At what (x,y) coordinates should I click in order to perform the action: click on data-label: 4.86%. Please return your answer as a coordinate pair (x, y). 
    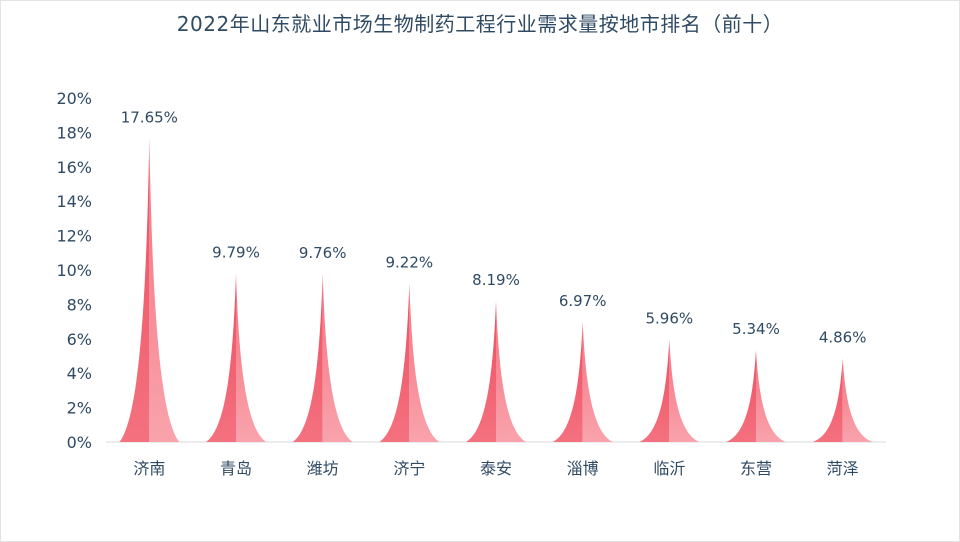
    Looking at the image, I should click on (843, 337).